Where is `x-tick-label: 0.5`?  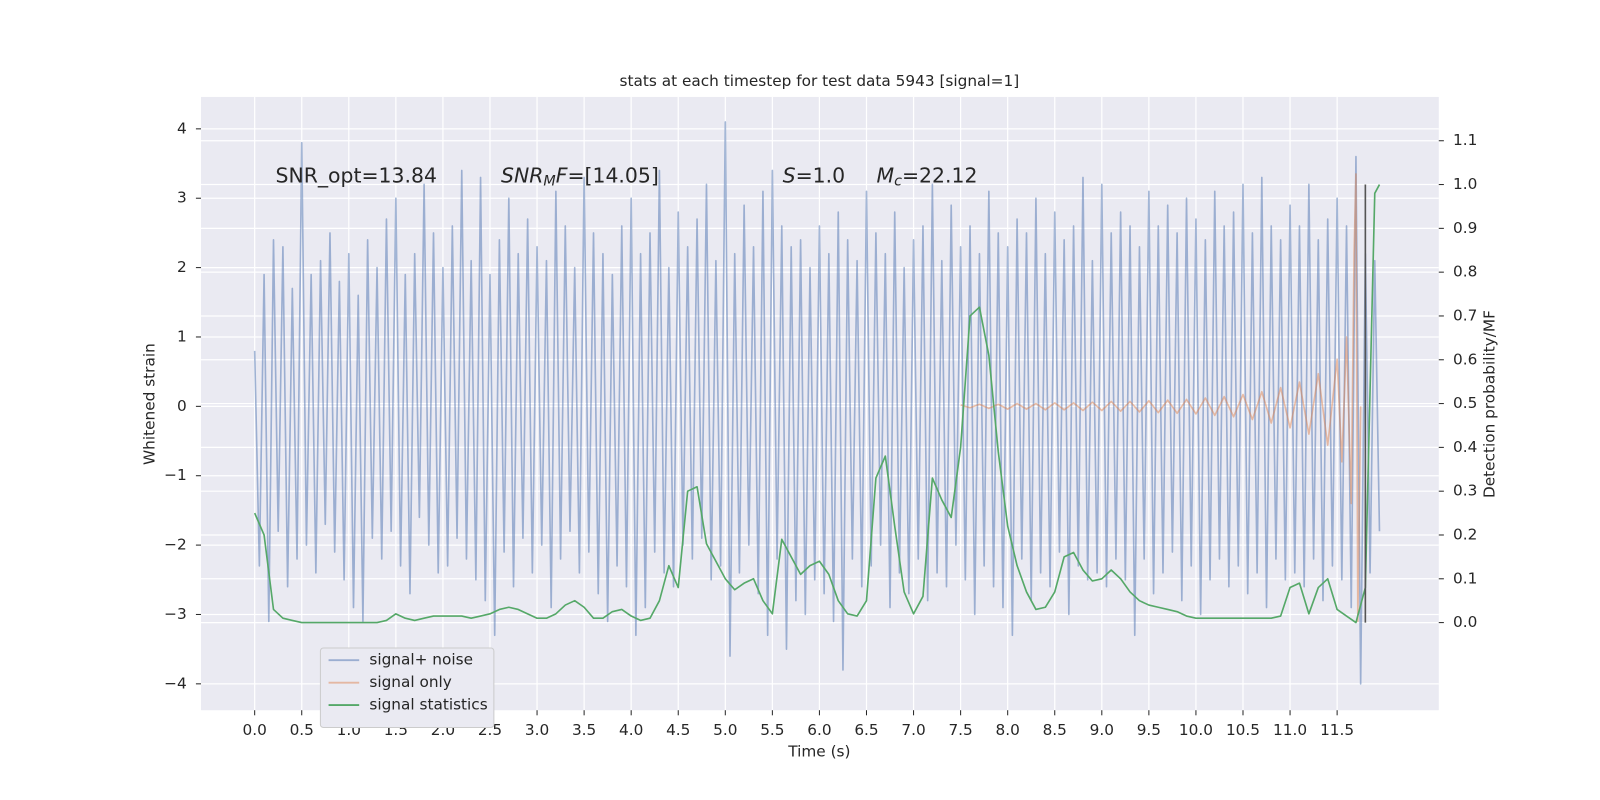
x-tick-label: 0.5 is located at coordinates (302, 730).